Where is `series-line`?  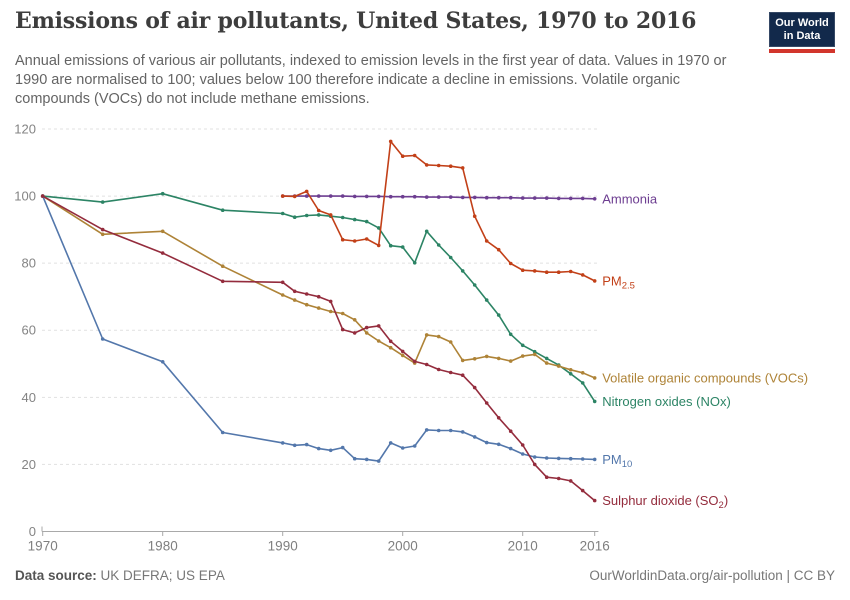
series-line is located at coordinates (438, 211).